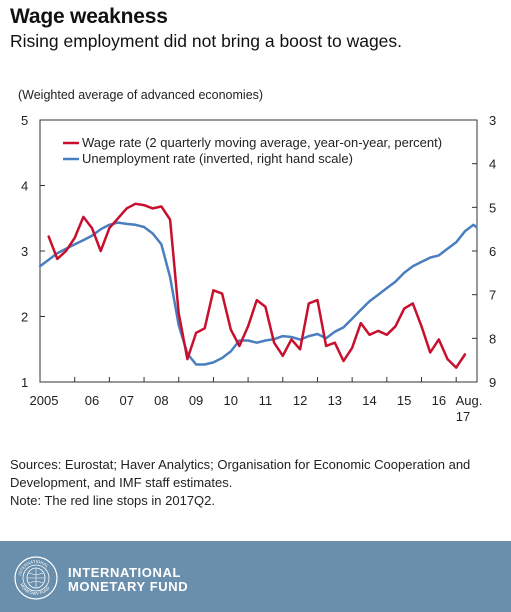 This screenshot has height=612, width=511. What do you see at coordinates (44, 400) in the screenshot?
I see `x-tick-label: 2005` at bounding box center [44, 400].